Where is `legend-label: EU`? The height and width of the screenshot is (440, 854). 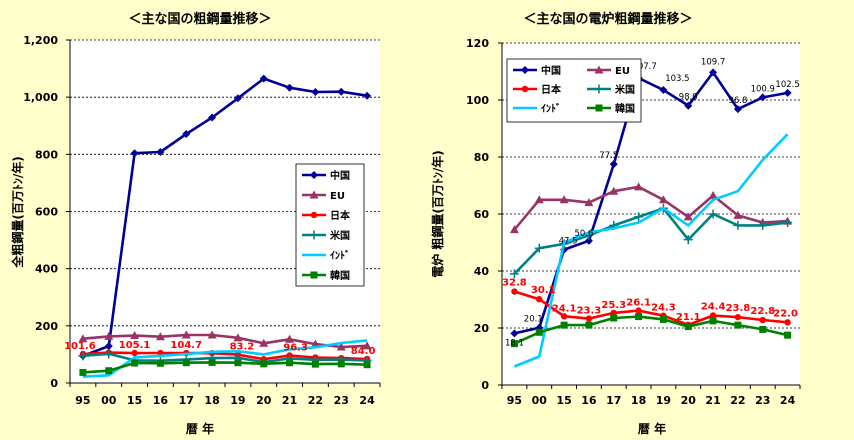
legend-label: EU is located at coordinates (337, 196).